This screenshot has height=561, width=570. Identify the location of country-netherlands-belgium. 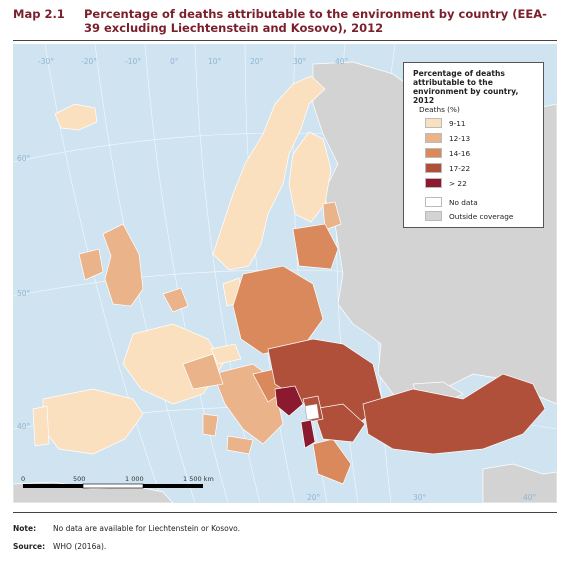
(175, 300).